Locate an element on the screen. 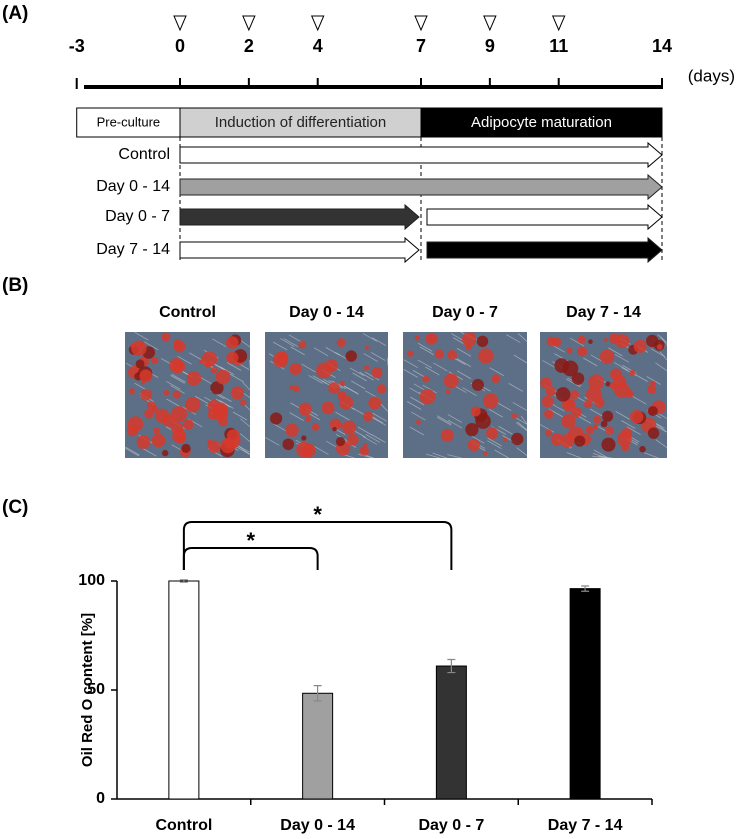  x-tick-label: Day 0 - 14 is located at coordinates (317, 825).